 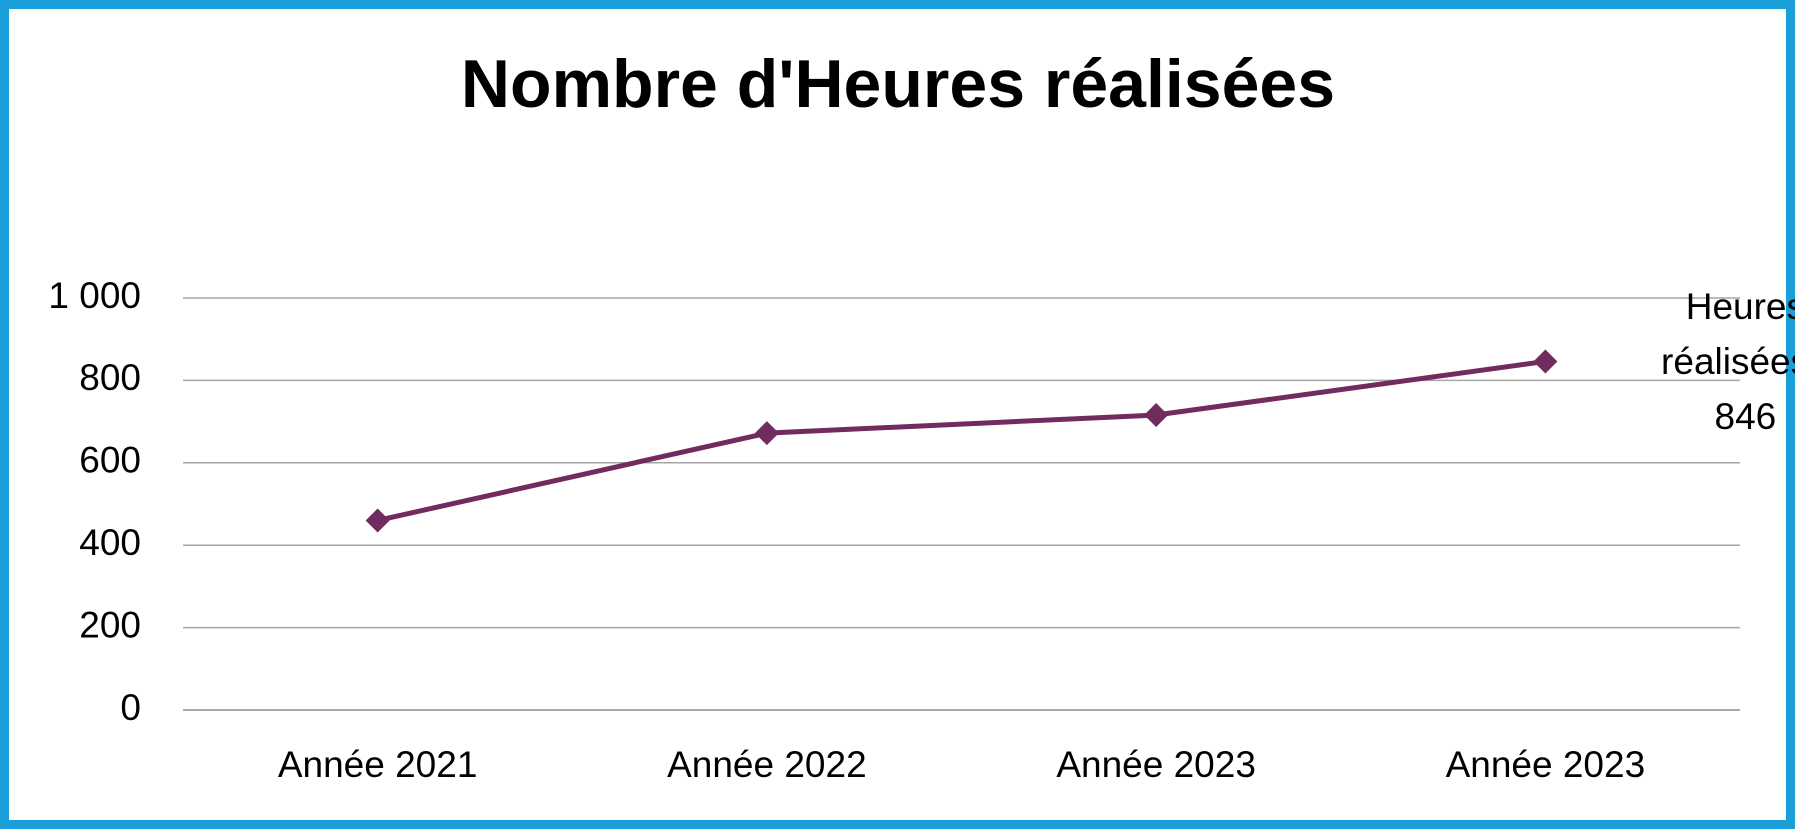 I want to click on y-tick-label: 800, so click(x=110, y=377).